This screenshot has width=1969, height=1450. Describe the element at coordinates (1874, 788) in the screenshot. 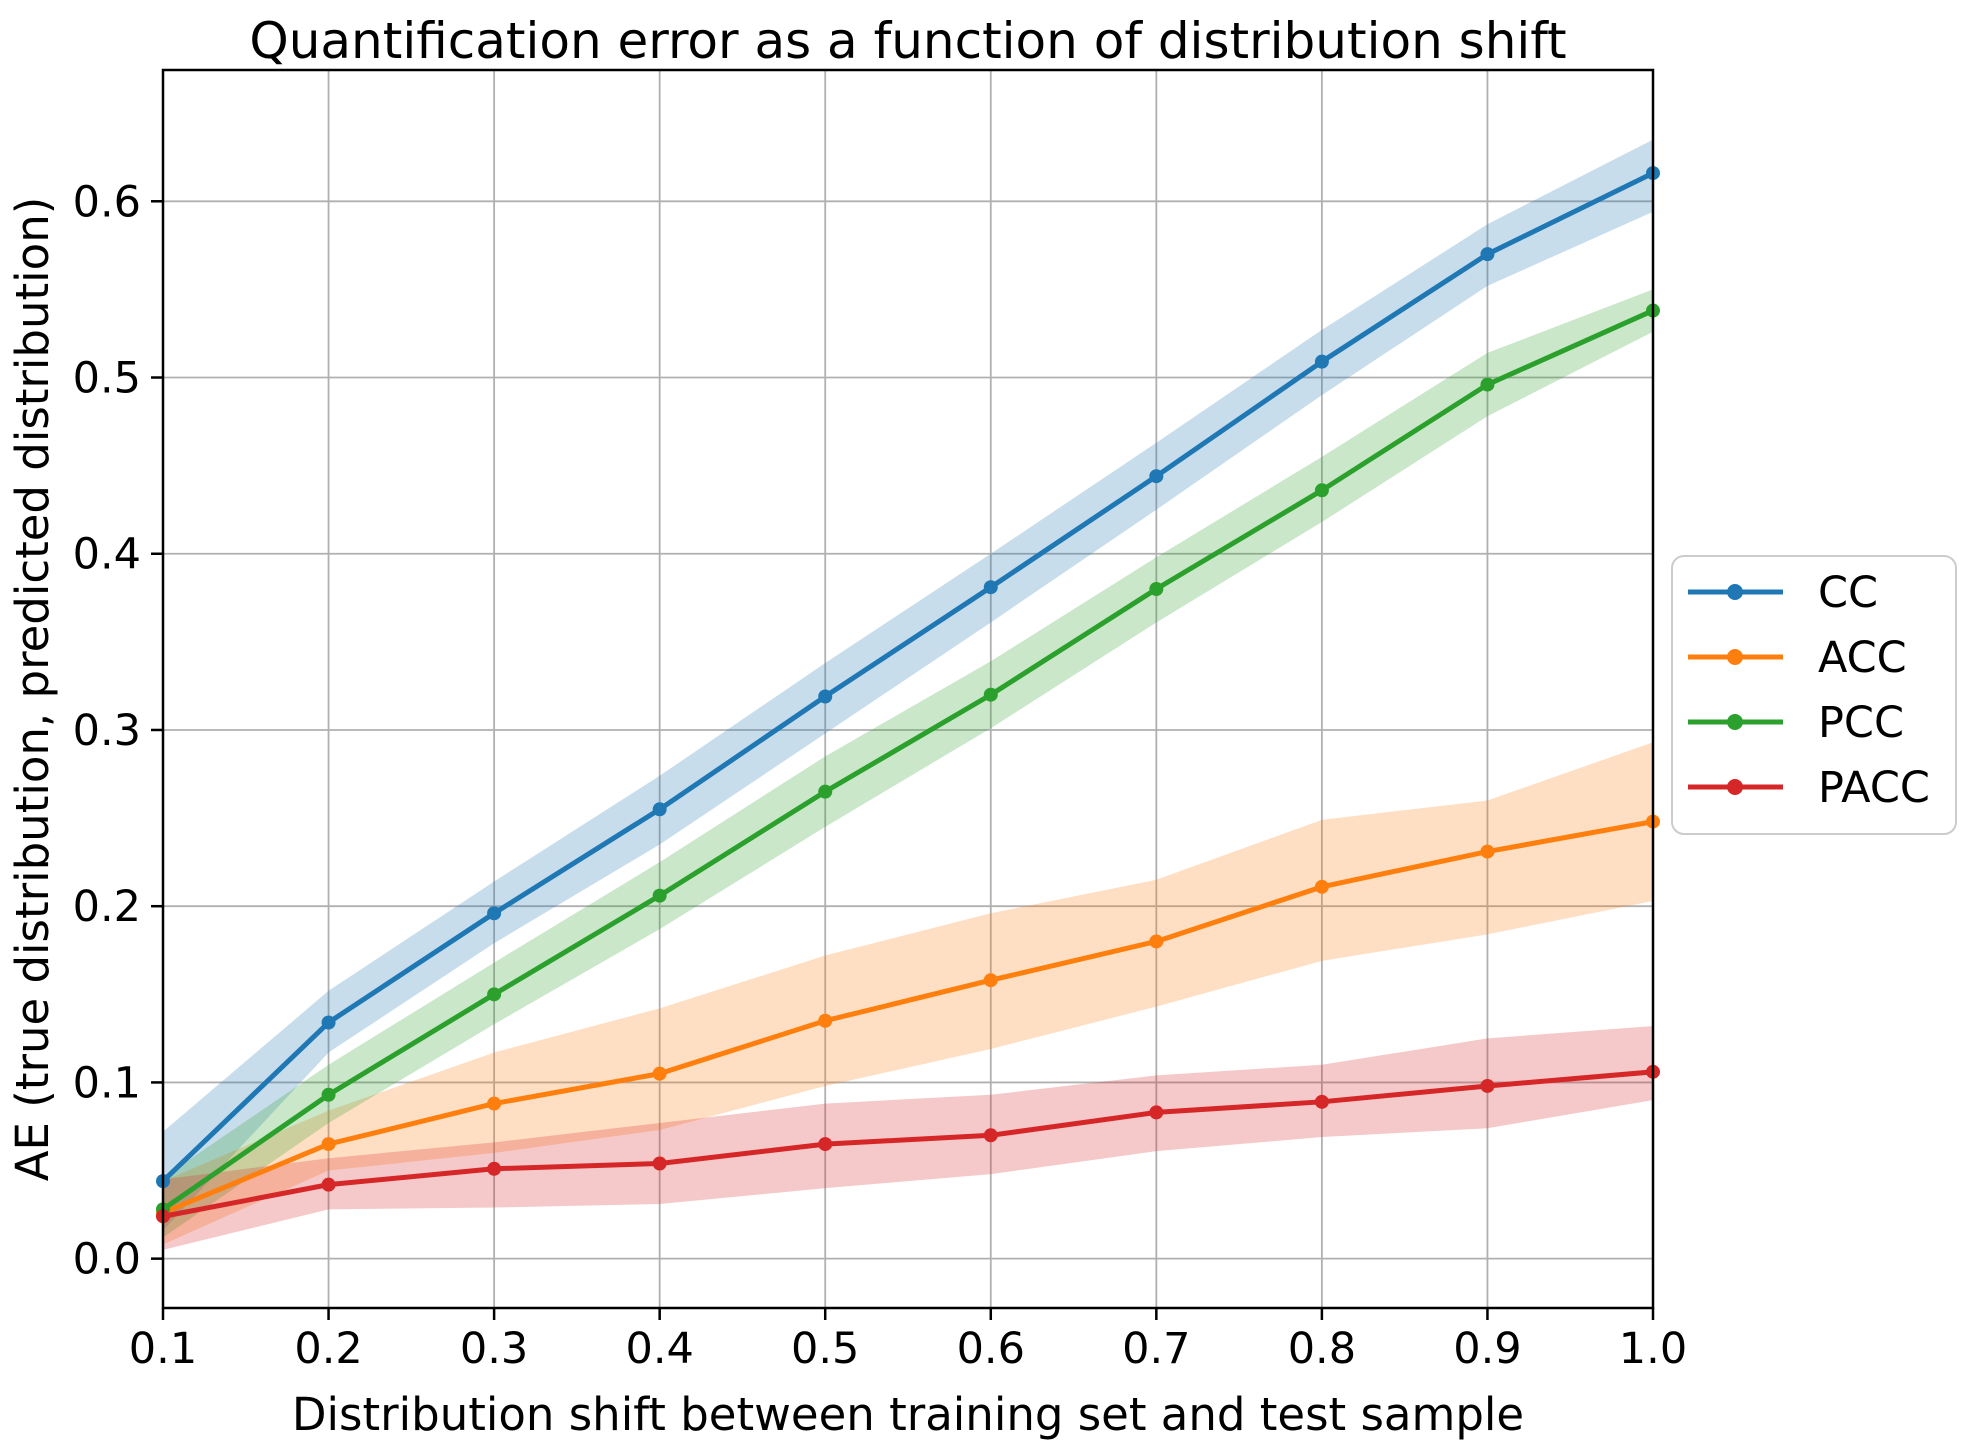

I see `legend-label-PACC: PACC` at that location.